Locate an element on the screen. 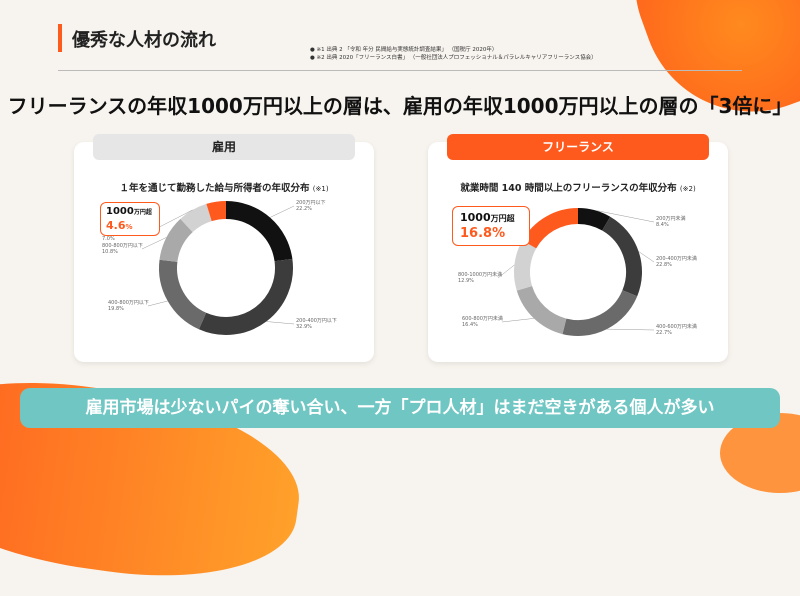  chart-title-text: 就業時間 140 時間以上のフリーランスの年収分布 is located at coordinates (568, 188).